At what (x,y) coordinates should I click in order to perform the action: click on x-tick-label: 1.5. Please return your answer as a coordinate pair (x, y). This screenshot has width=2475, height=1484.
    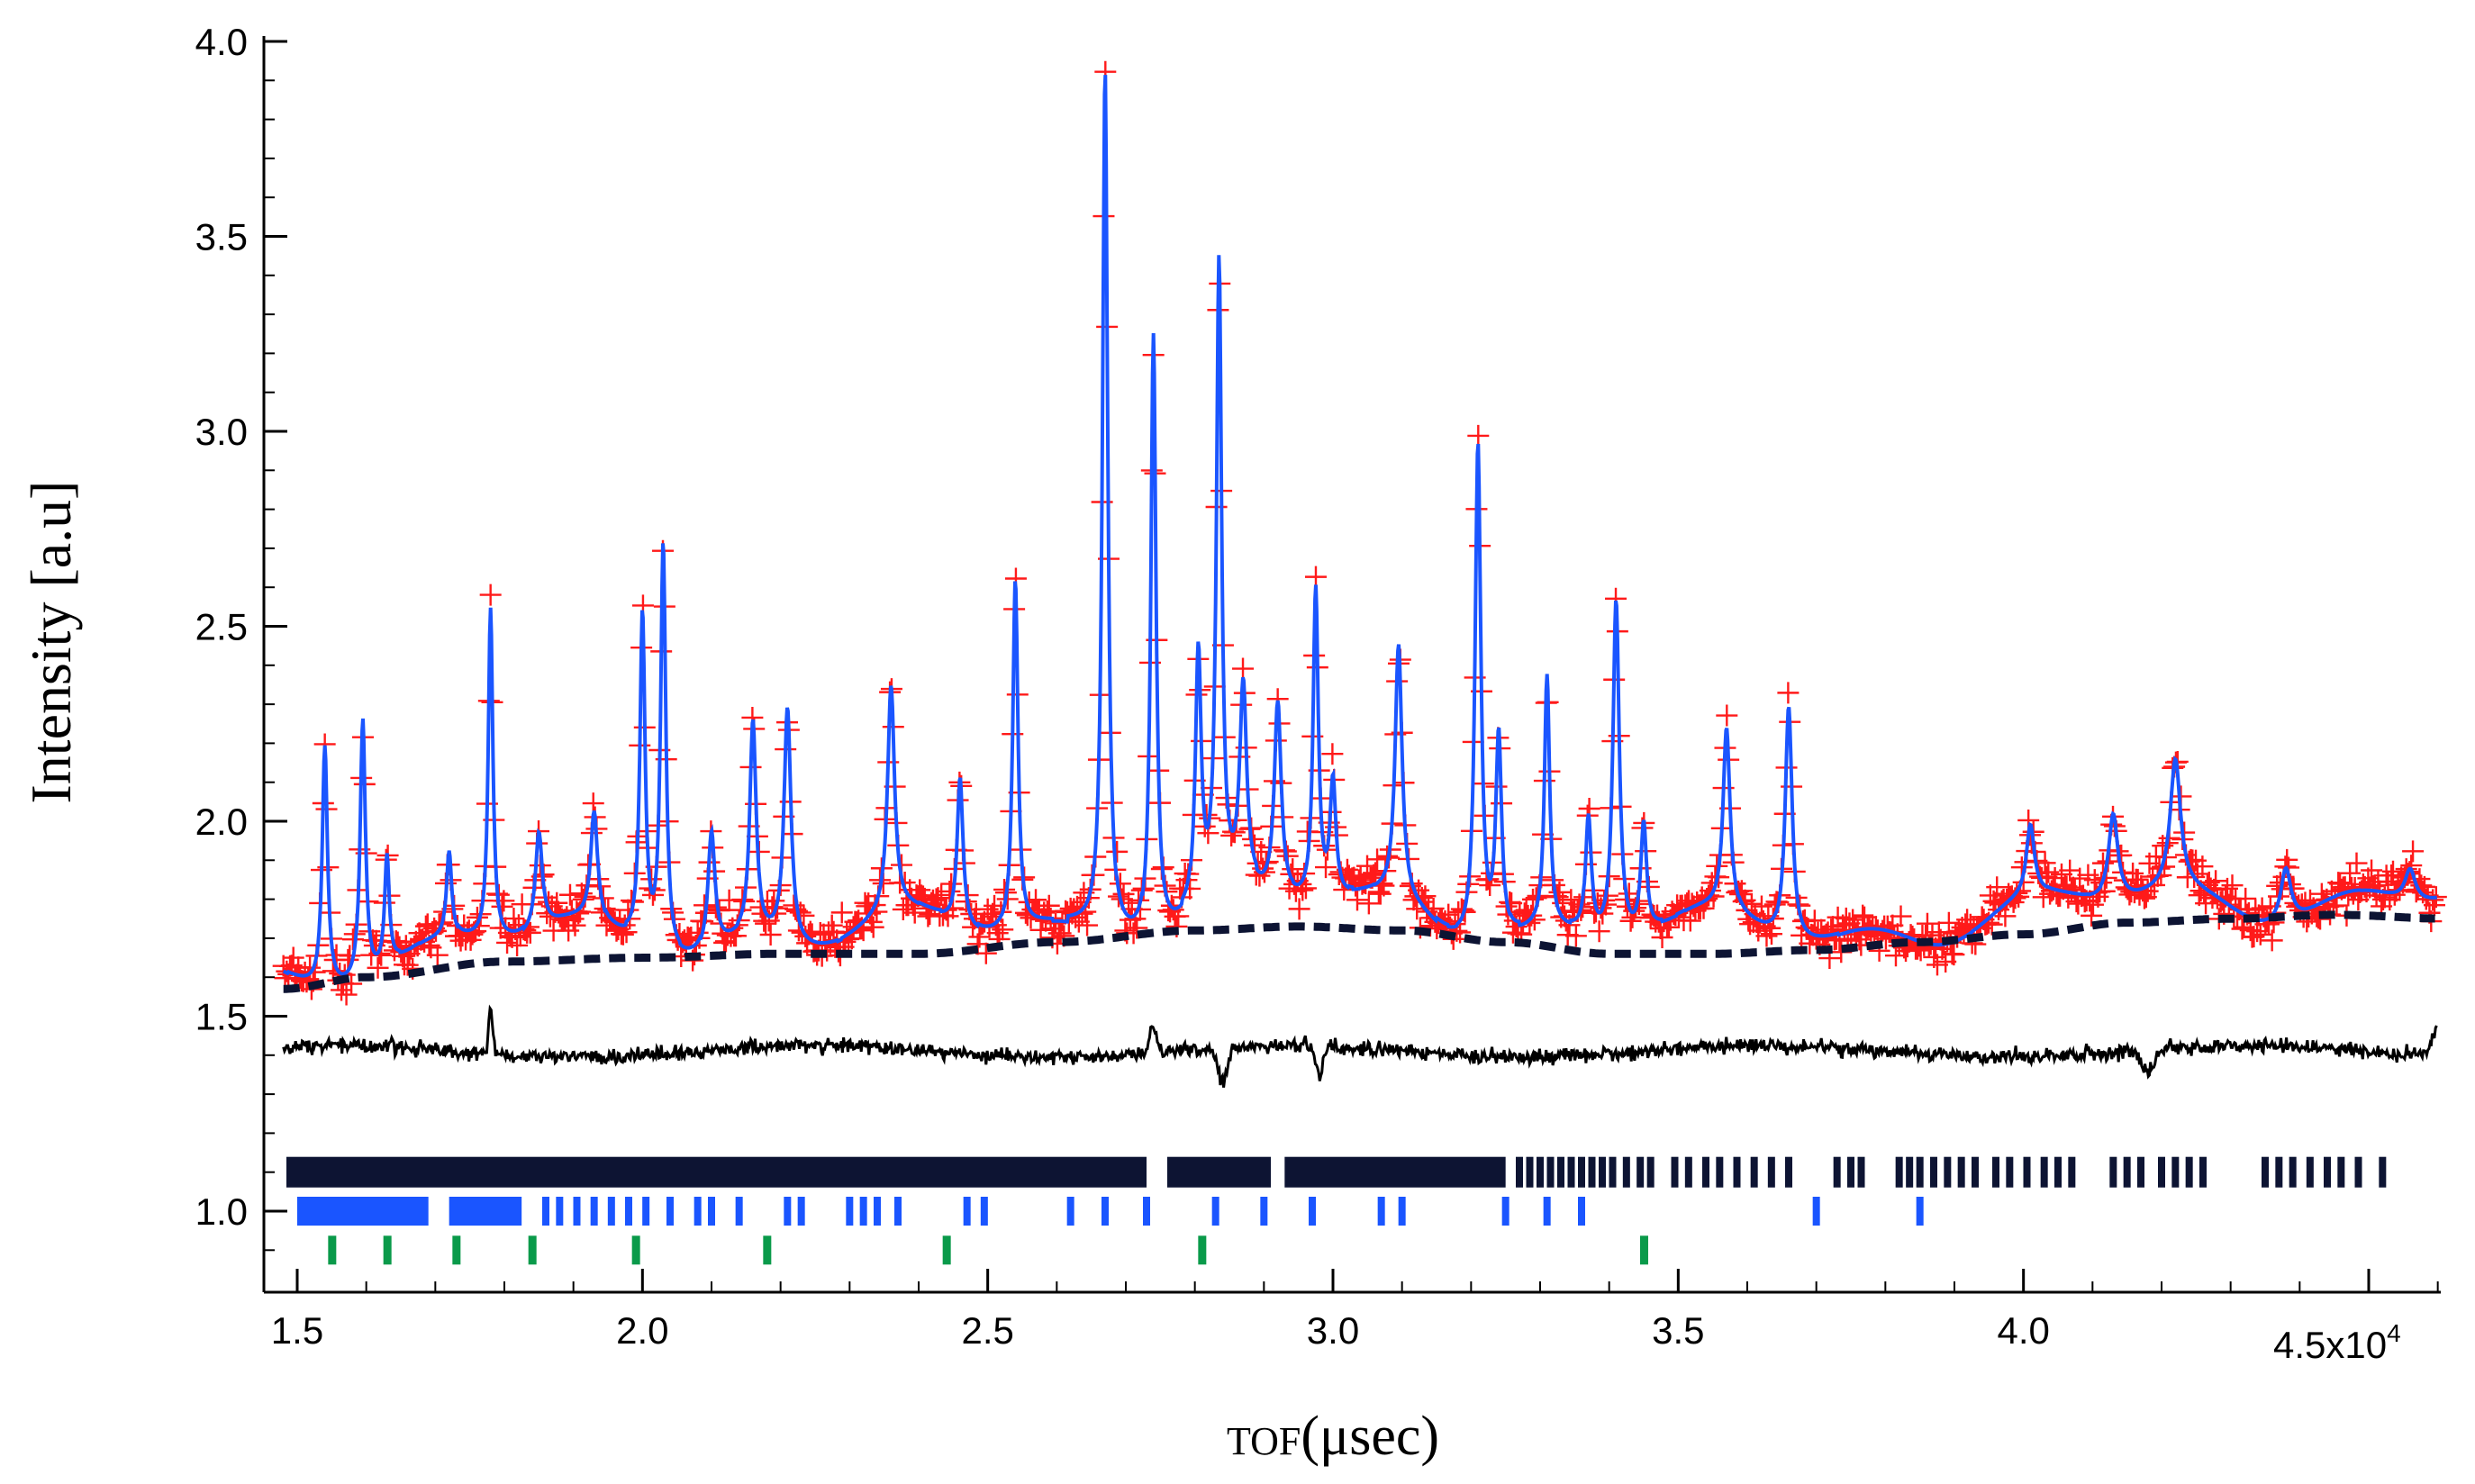
    Looking at the image, I should click on (297, 1330).